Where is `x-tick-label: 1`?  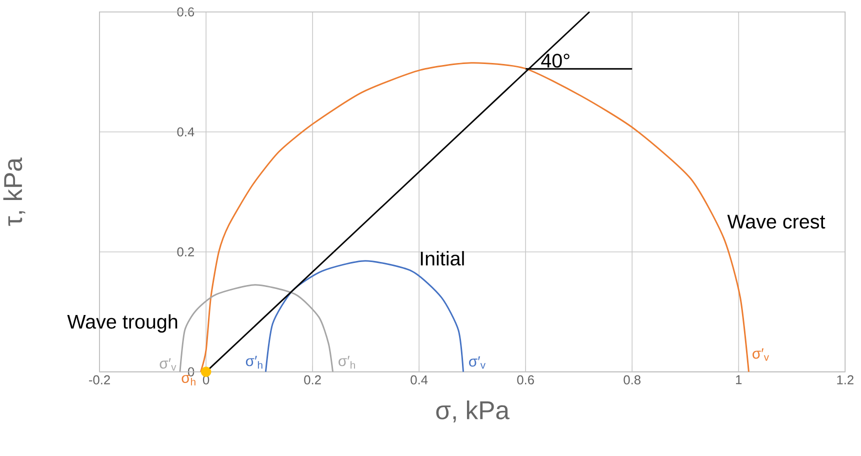 x-tick-label: 1 is located at coordinates (739, 379).